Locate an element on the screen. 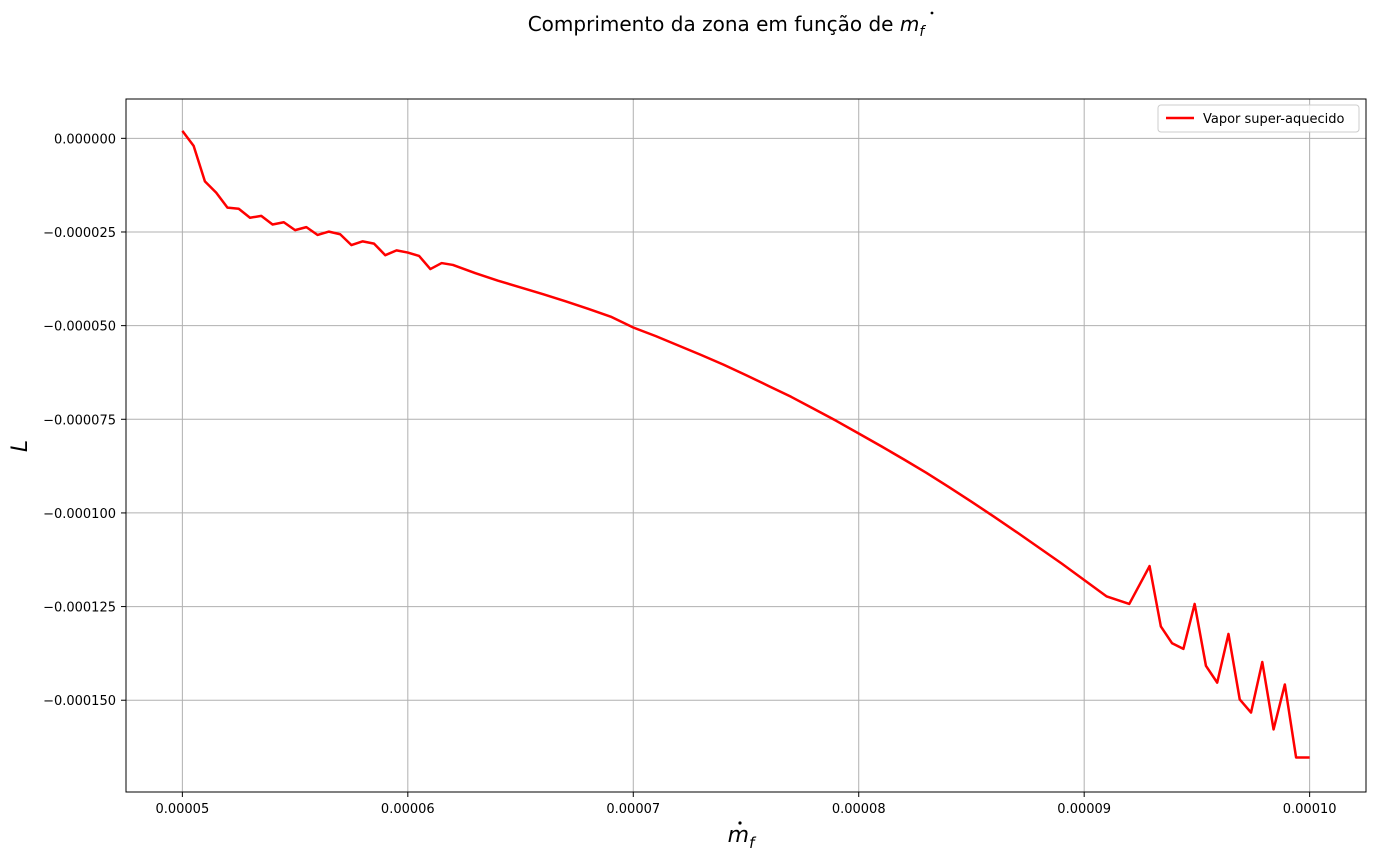 Image resolution: width=1376 pixels, height=864 pixels. legend: Vapor super-aquecido is located at coordinates (1258, 118).